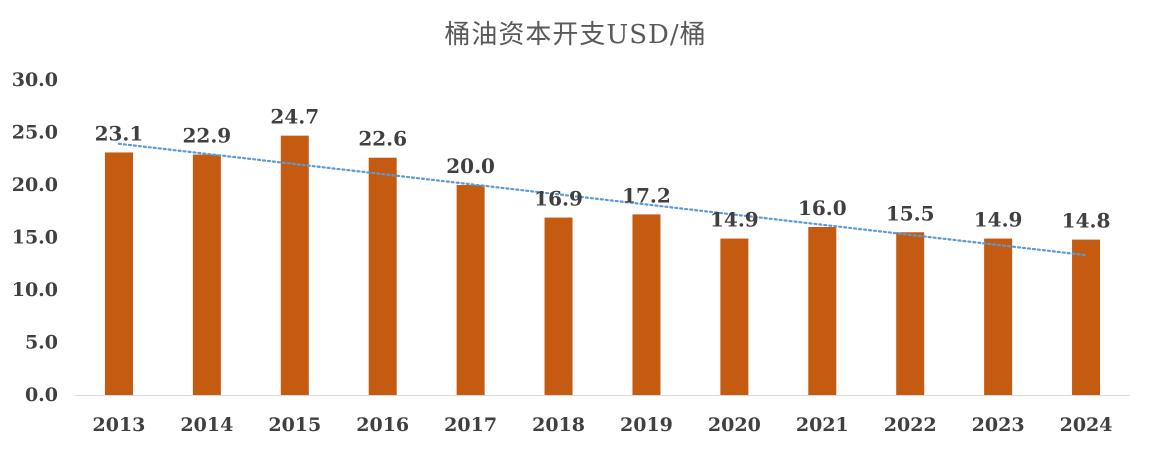 The image size is (1151, 450). Describe the element at coordinates (822, 425) in the screenshot. I see `x-tick-label: 2021` at that location.